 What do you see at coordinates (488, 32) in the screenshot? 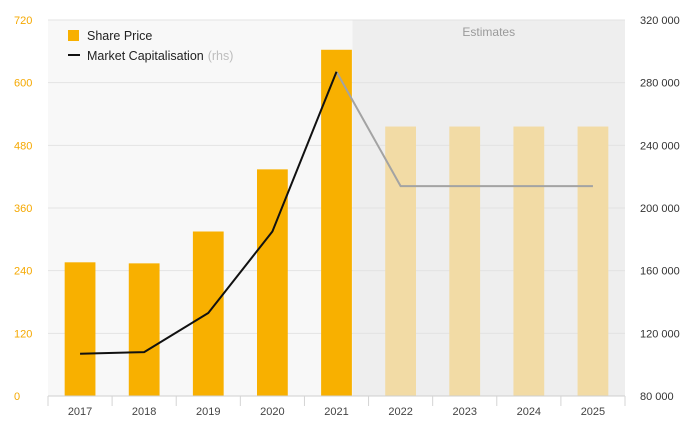
I see `estimates-label: Estimates` at bounding box center [488, 32].